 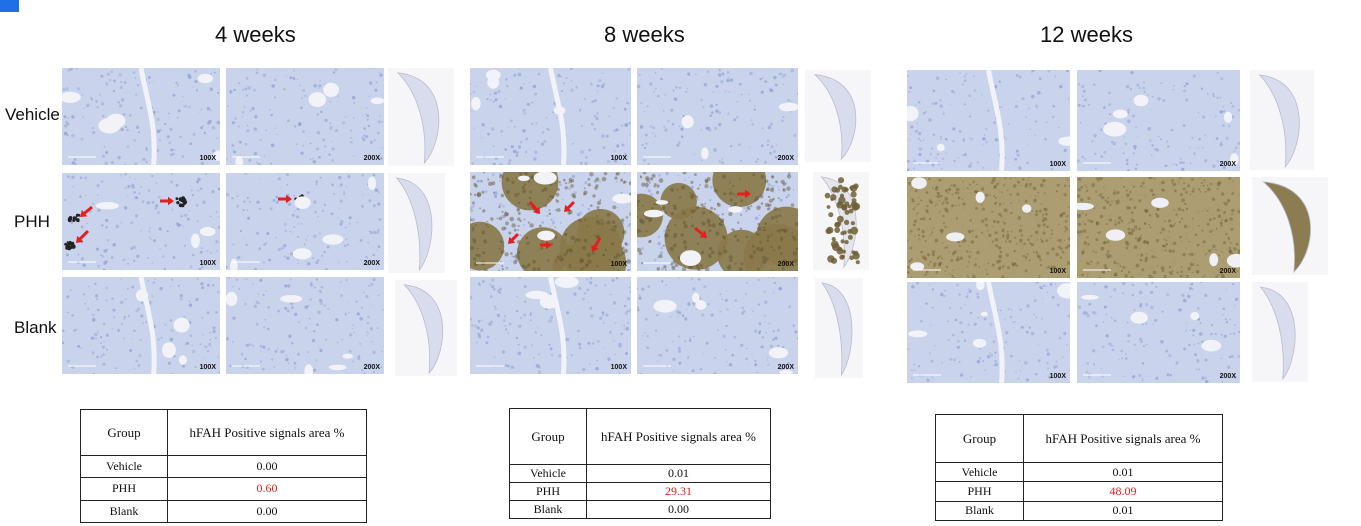 I want to click on row-label-phh: PHH, so click(x=32, y=221).